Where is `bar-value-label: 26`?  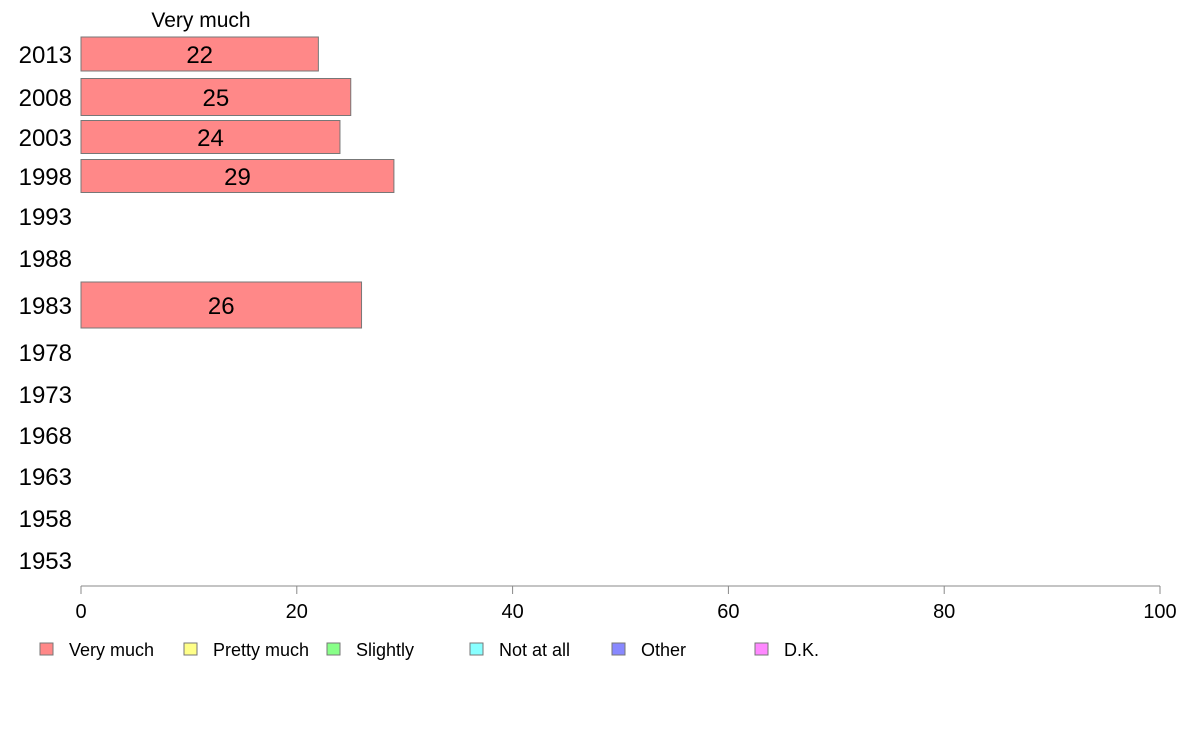 bar-value-label: 26 is located at coordinates (221, 306).